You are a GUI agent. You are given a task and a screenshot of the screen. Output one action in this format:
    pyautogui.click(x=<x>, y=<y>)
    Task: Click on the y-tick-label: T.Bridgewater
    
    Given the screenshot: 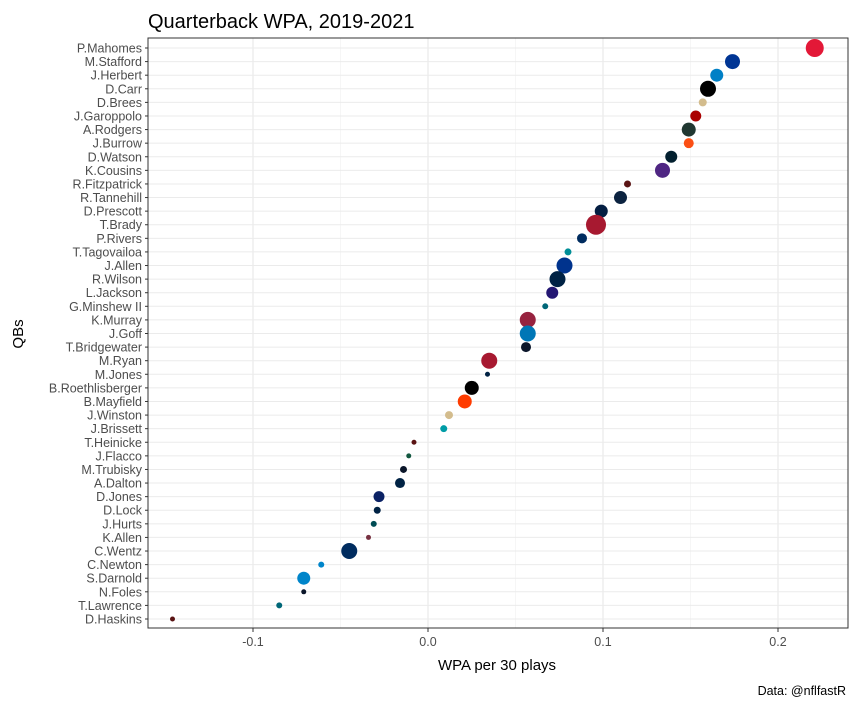 What is the action you would take?
    pyautogui.click(x=104, y=348)
    